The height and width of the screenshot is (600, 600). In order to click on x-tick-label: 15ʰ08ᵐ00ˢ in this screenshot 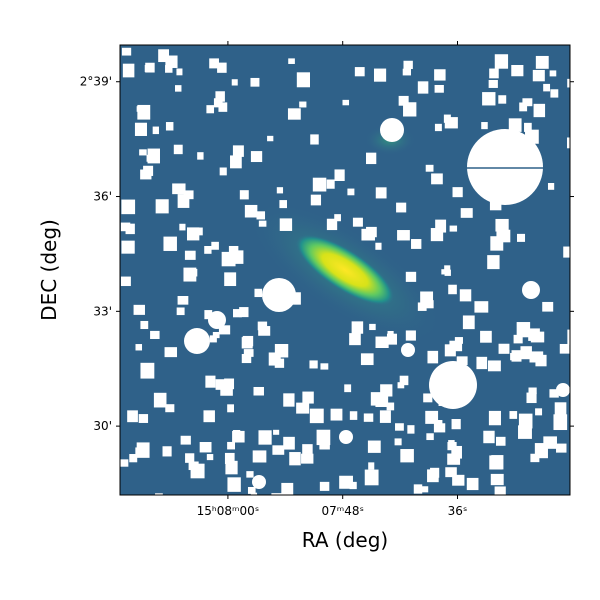, I will do `click(228, 511)`.